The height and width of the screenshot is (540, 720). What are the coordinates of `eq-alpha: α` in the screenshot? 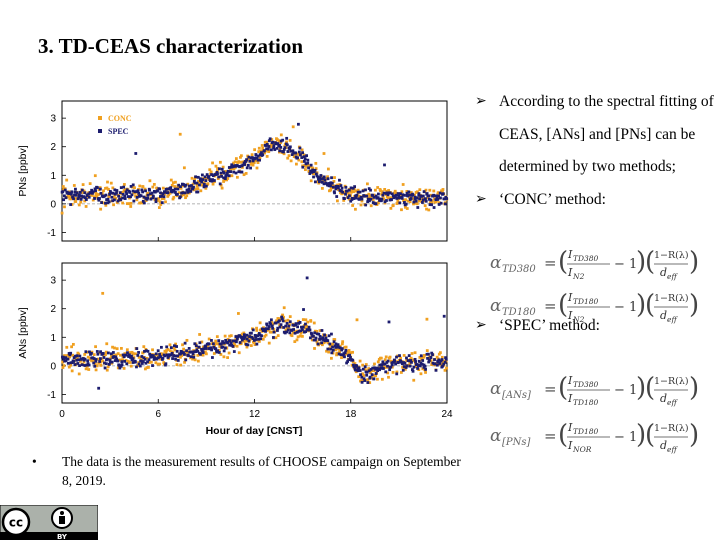 It's located at (496, 263).